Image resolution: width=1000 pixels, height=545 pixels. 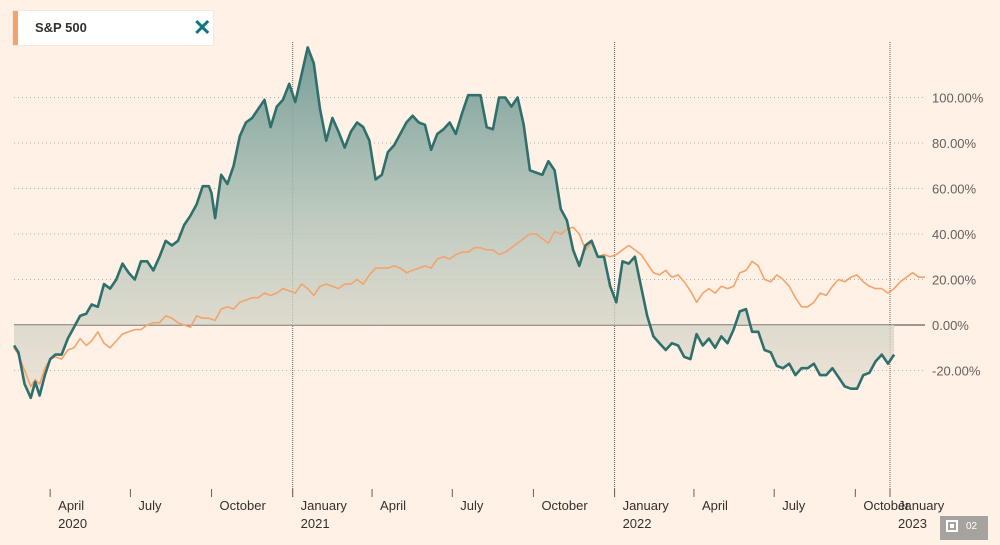 What do you see at coordinates (912, 523) in the screenshot?
I see `x-tick-year: 2023` at bounding box center [912, 523].